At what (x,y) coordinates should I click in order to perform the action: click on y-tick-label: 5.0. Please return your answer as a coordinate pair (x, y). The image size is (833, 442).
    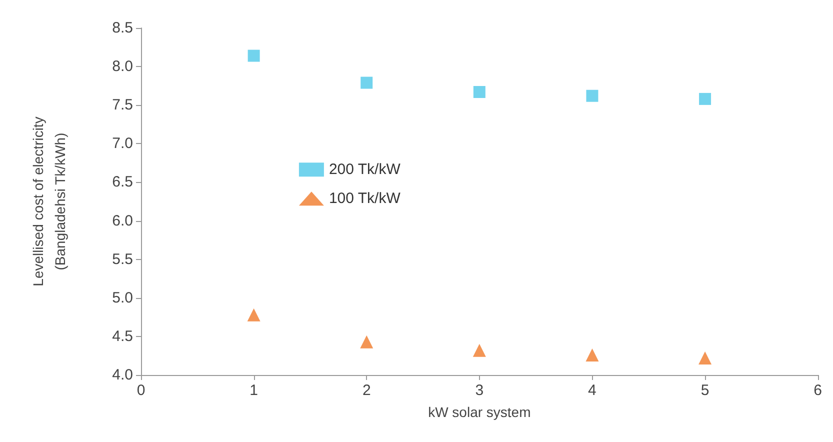
    Looking at the image, I should click on (122, 297).